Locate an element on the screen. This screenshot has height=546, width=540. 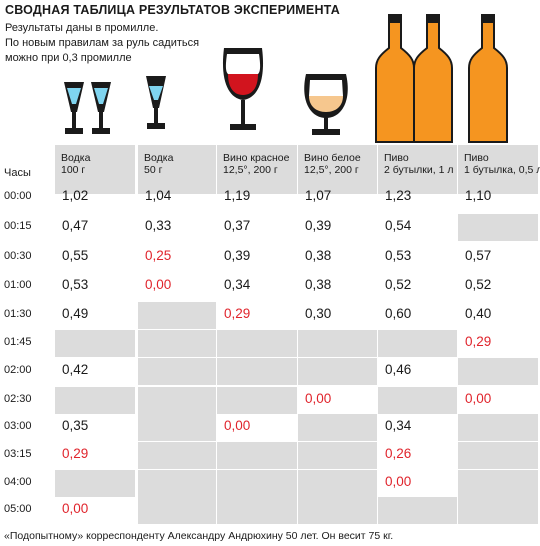
table-cell: 1,02 is located at coordinates (95, 197).